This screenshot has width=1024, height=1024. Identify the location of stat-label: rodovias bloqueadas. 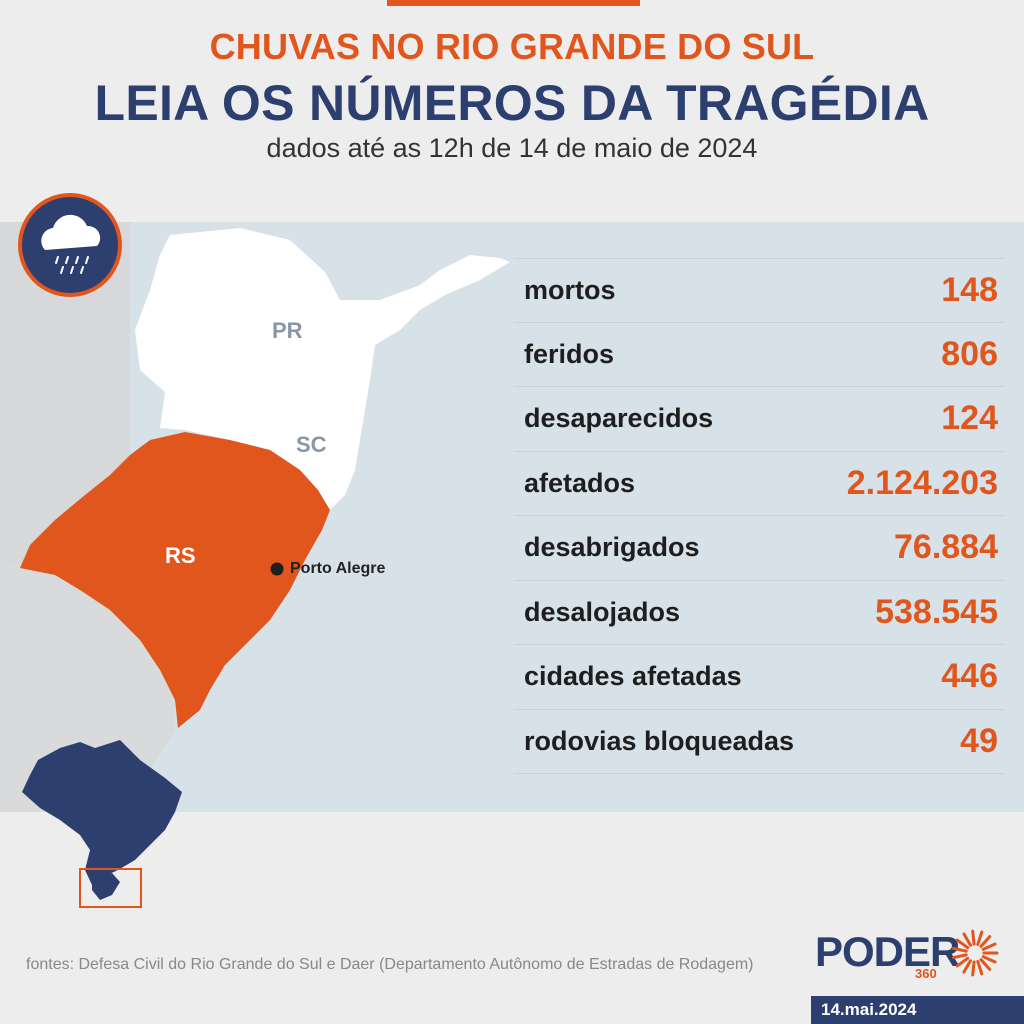
(659, 740).